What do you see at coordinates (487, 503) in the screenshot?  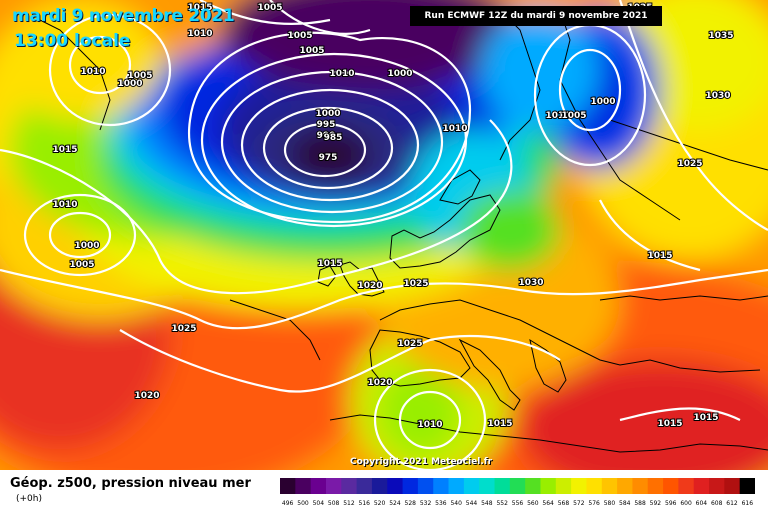 I see `scale-label: 548` at bounding box center [487, 503].